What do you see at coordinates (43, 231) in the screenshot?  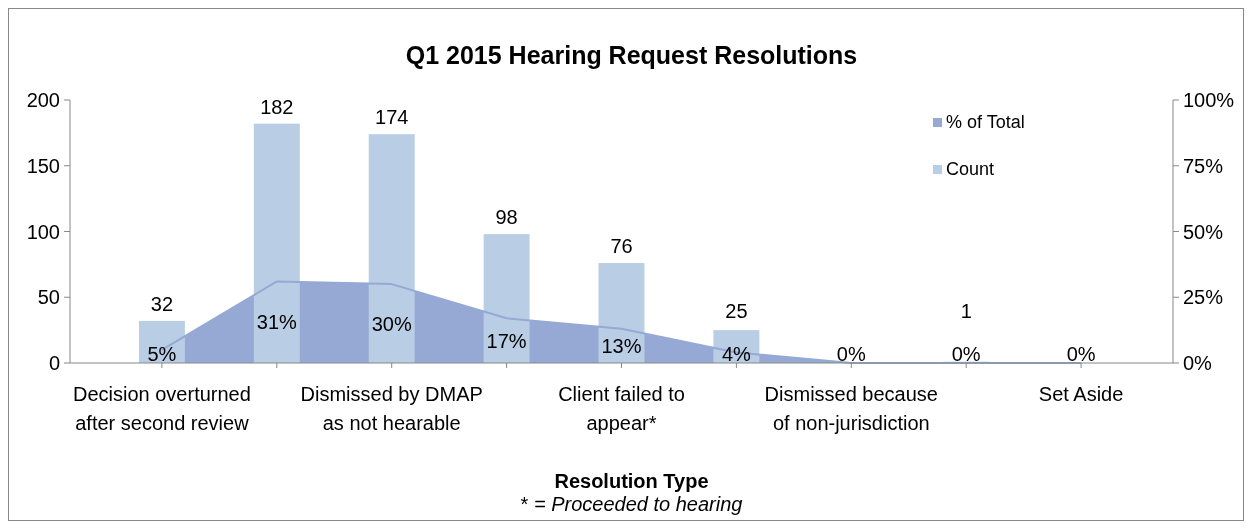 I see `y-tick-label: 100` at bounding box center [43, 231].